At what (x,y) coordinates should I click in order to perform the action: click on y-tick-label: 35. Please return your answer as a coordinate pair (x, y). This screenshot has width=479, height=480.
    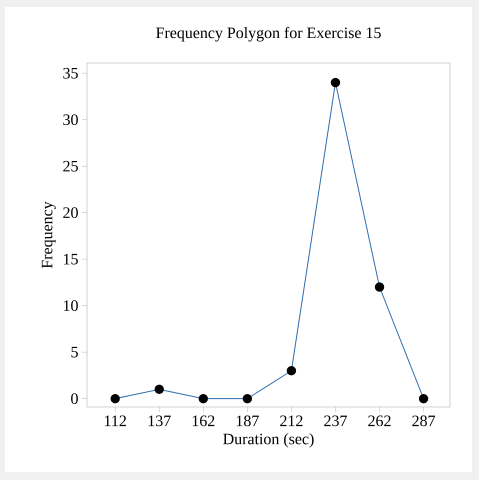
    Looking at the image, I should click on (70, 73).